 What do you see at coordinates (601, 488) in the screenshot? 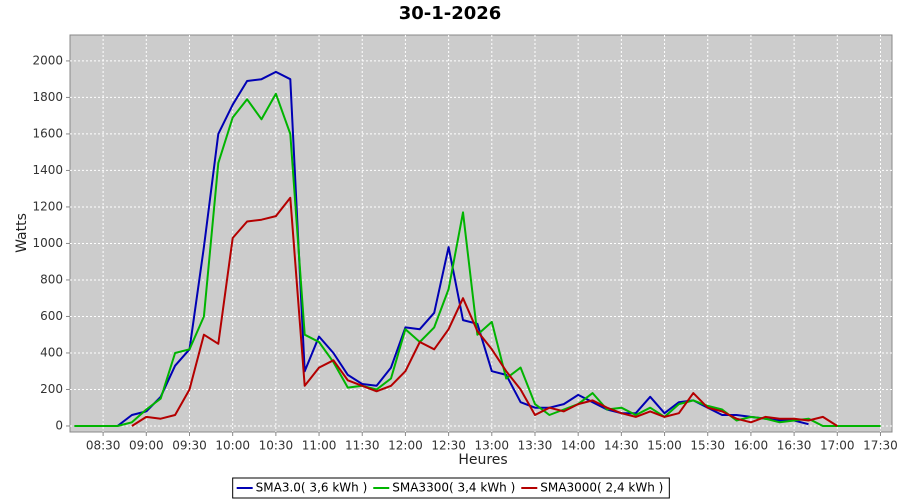
I see `legend-label: SMA3000( 2,4 kWh )` at bounding box center [601, 488].